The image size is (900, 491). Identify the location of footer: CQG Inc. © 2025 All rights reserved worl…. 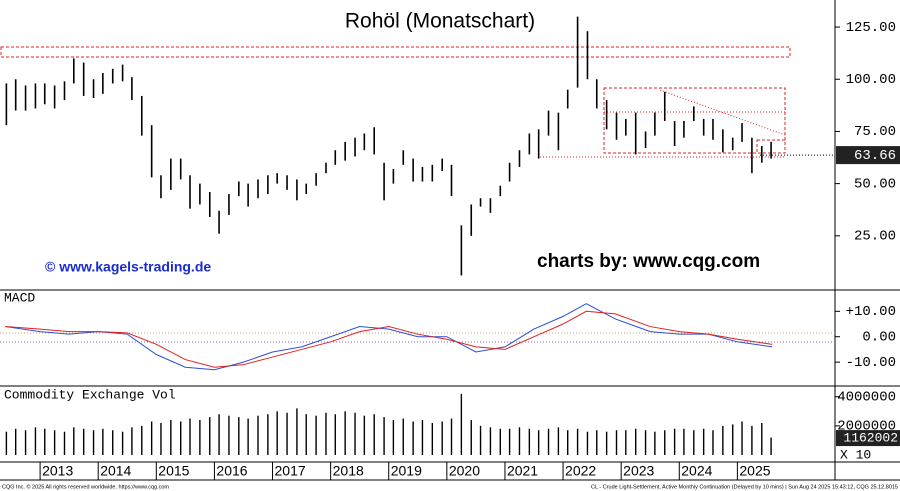
(85, 486).